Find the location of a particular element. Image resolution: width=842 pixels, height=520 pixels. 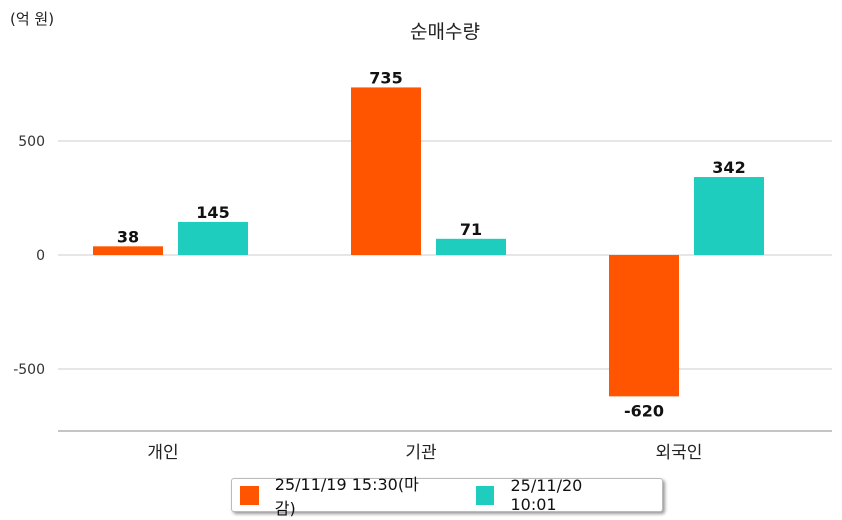

x-tick-label: 기관 is located at coordinates (420, 453).